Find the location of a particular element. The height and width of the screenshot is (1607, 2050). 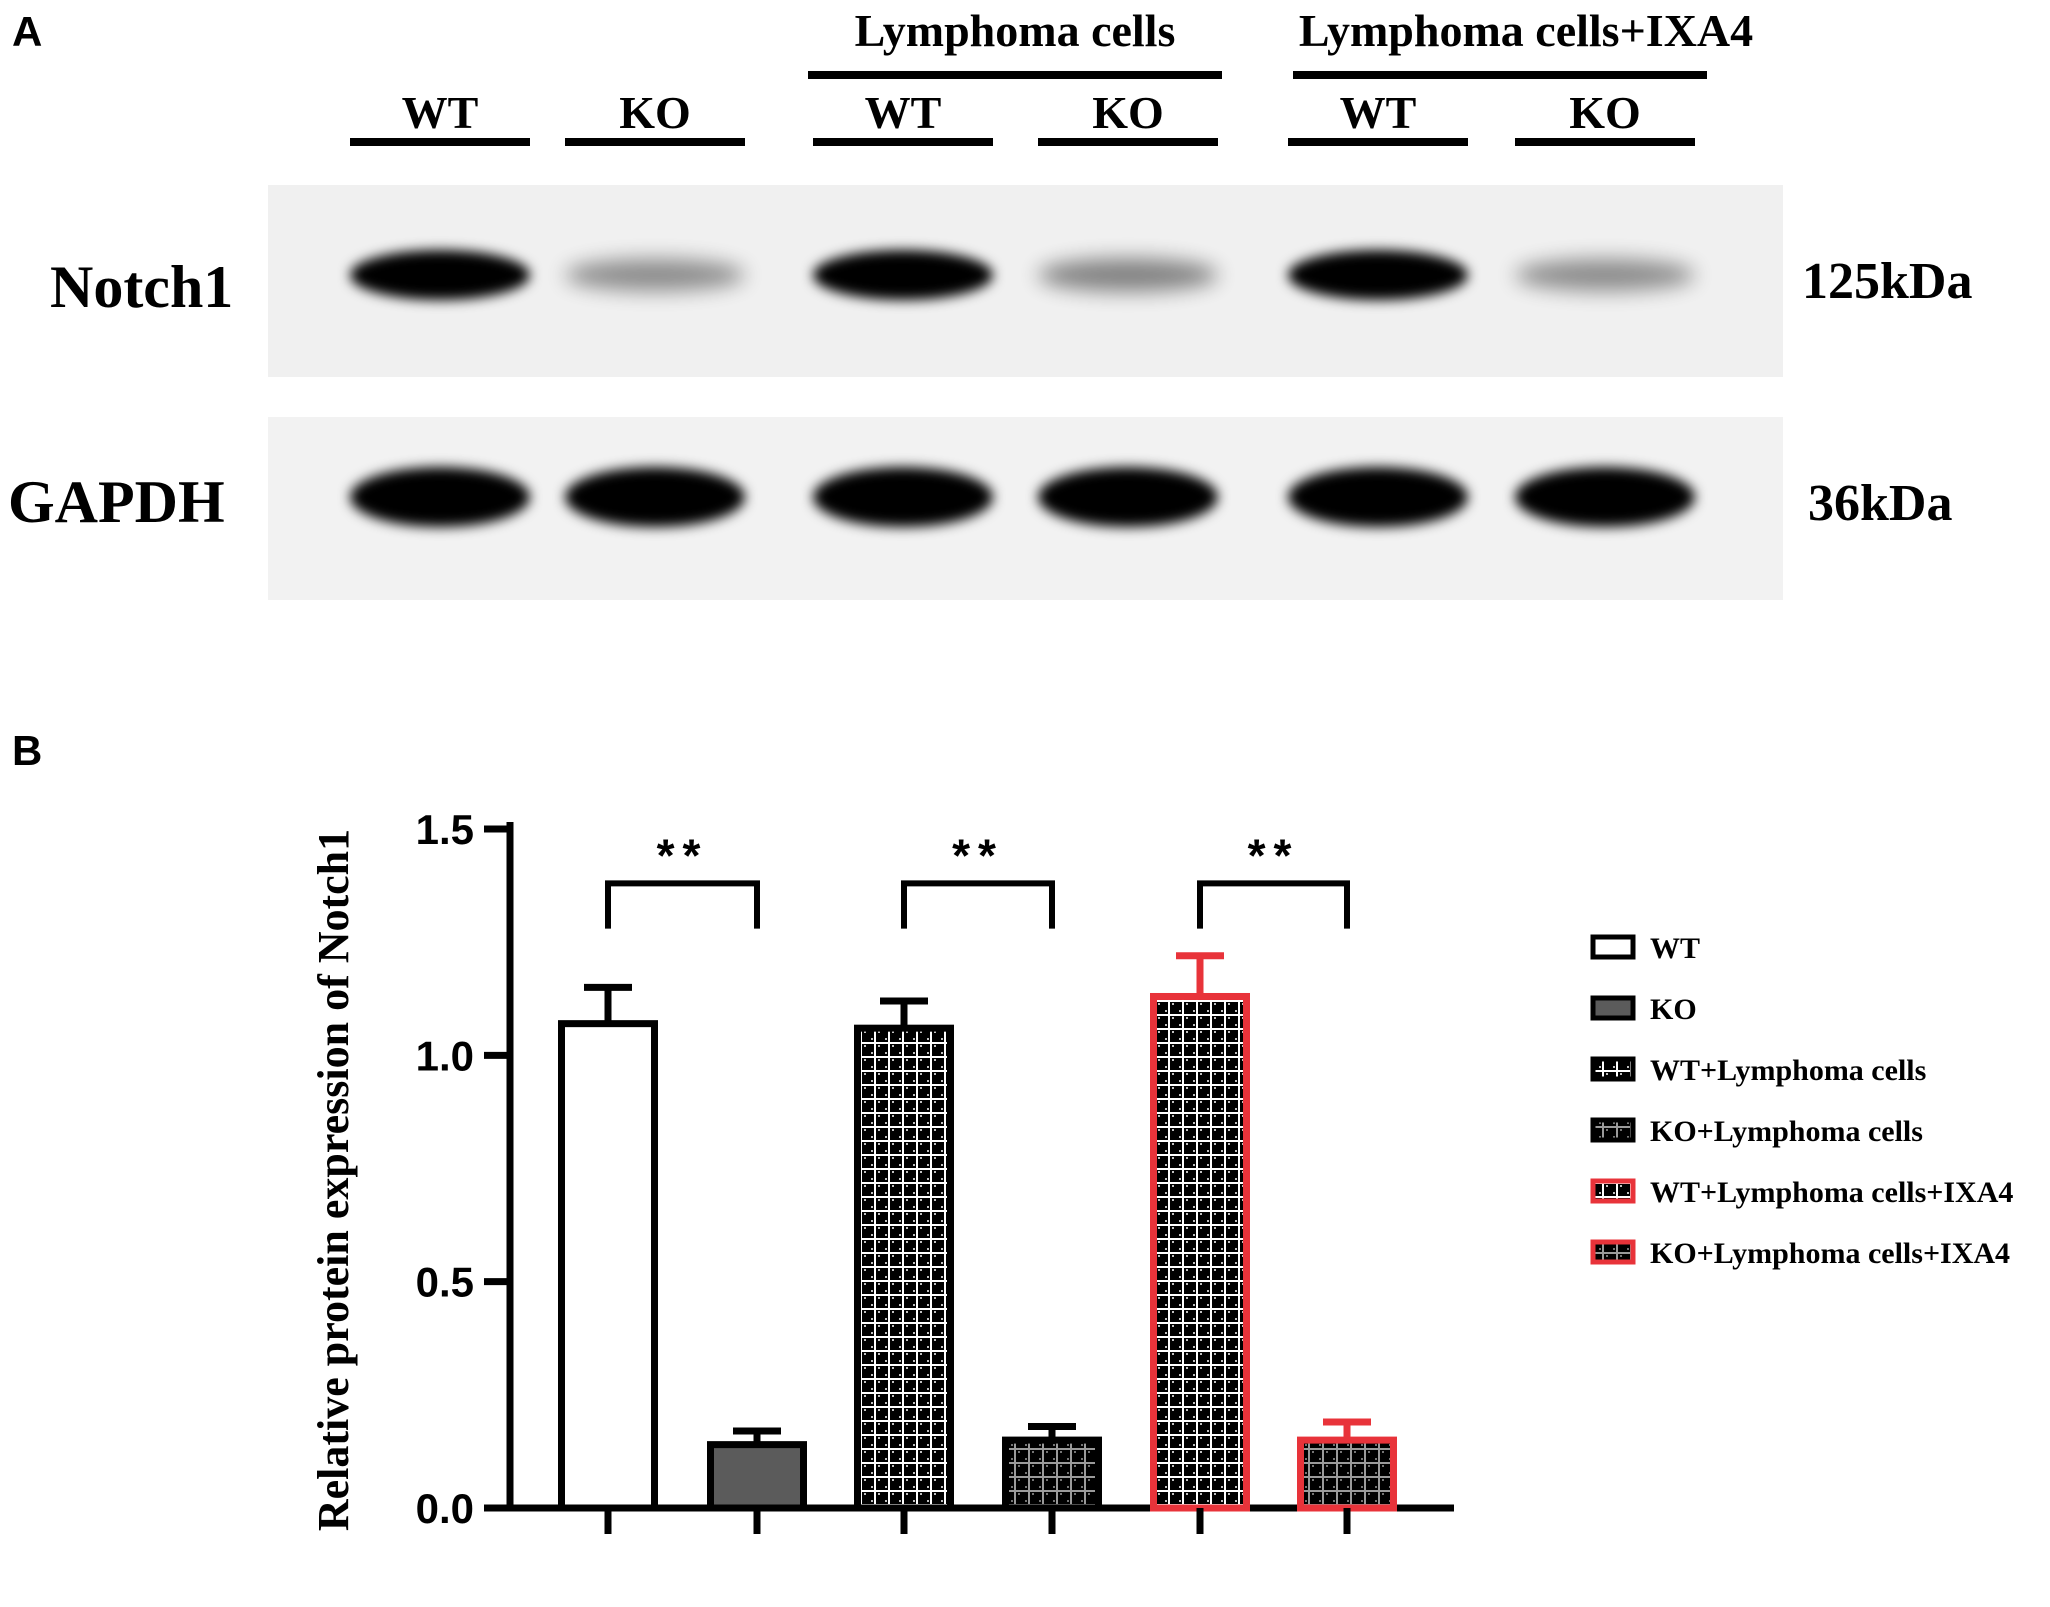

group-header-lymphoma-ixa4: Lymphoma cells+IXA4 is located at coordinates (1526, 30).